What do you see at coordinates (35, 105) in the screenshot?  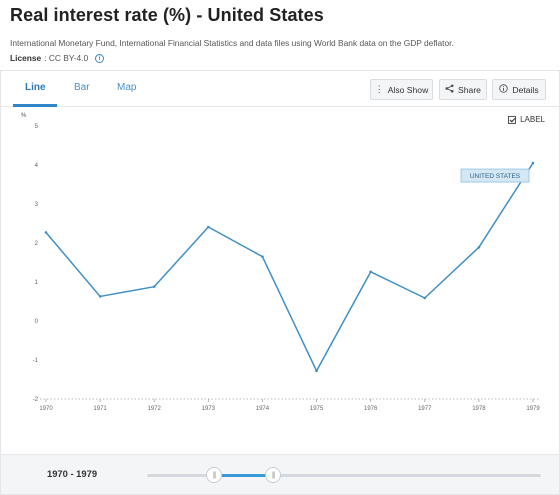 I see `active-tab-indicator` at bounding box center [35, 105].